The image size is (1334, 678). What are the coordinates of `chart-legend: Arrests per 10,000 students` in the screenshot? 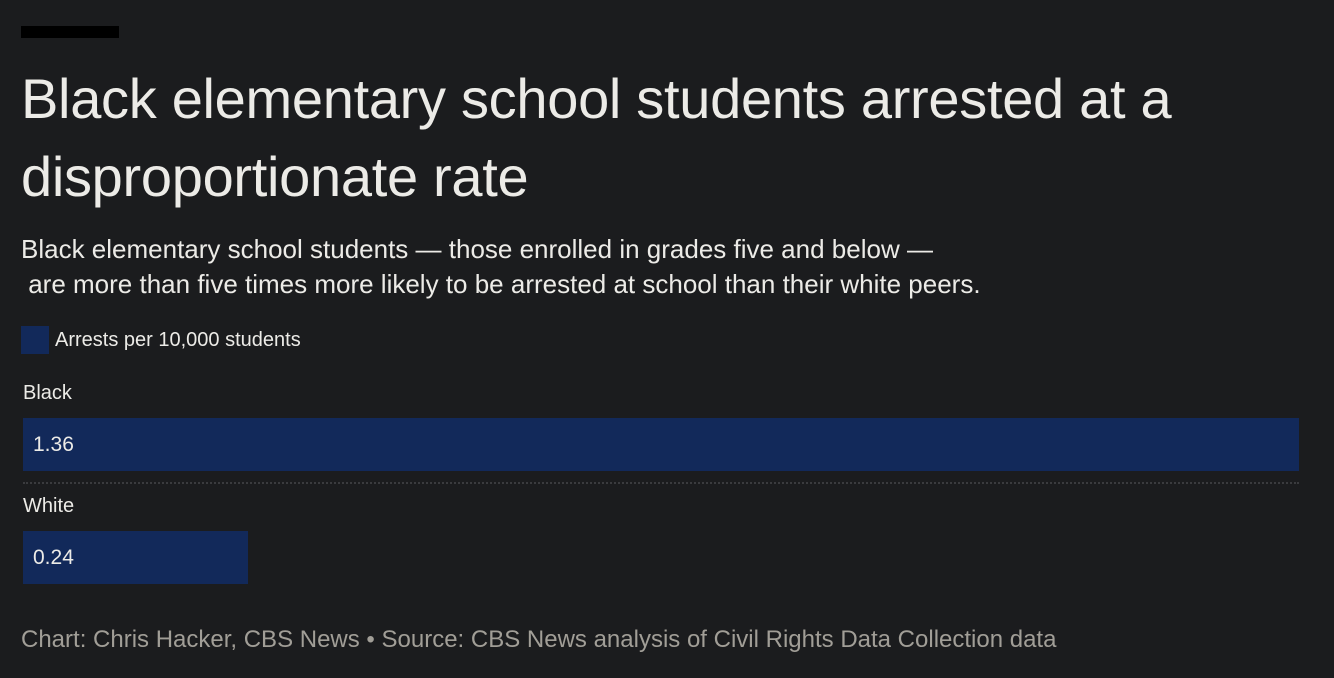 It's located at (161, 340).